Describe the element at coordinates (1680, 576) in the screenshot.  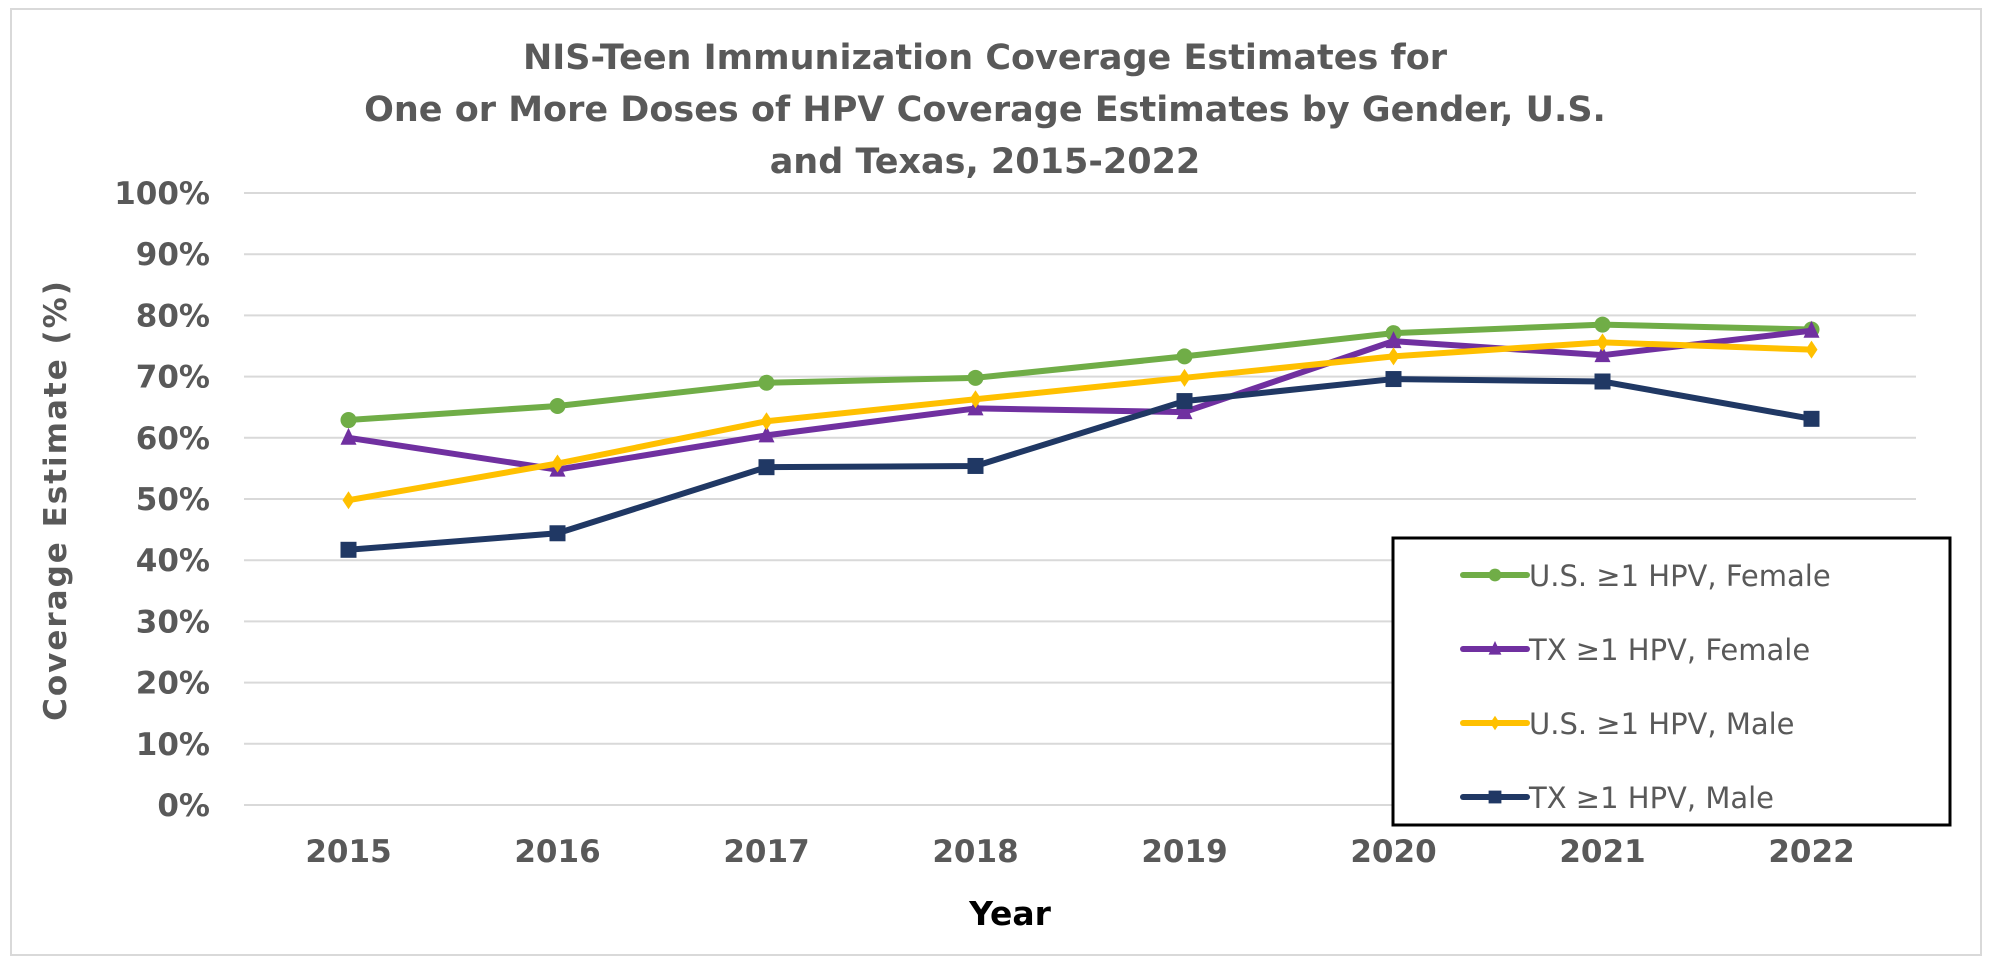
I see `legend-label: U.S. ≥1 HPV, Female` at that location.